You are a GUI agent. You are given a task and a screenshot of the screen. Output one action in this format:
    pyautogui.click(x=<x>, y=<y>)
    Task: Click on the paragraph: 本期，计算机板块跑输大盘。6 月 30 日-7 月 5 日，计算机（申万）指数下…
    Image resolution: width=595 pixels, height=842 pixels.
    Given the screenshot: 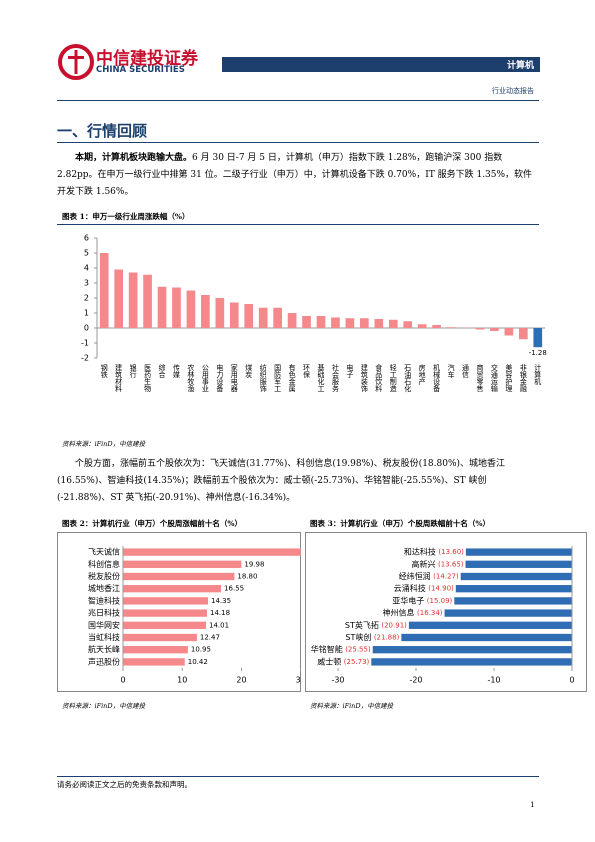 What is the action you would take?
    pyautogui.click(x=298, y=175)
    